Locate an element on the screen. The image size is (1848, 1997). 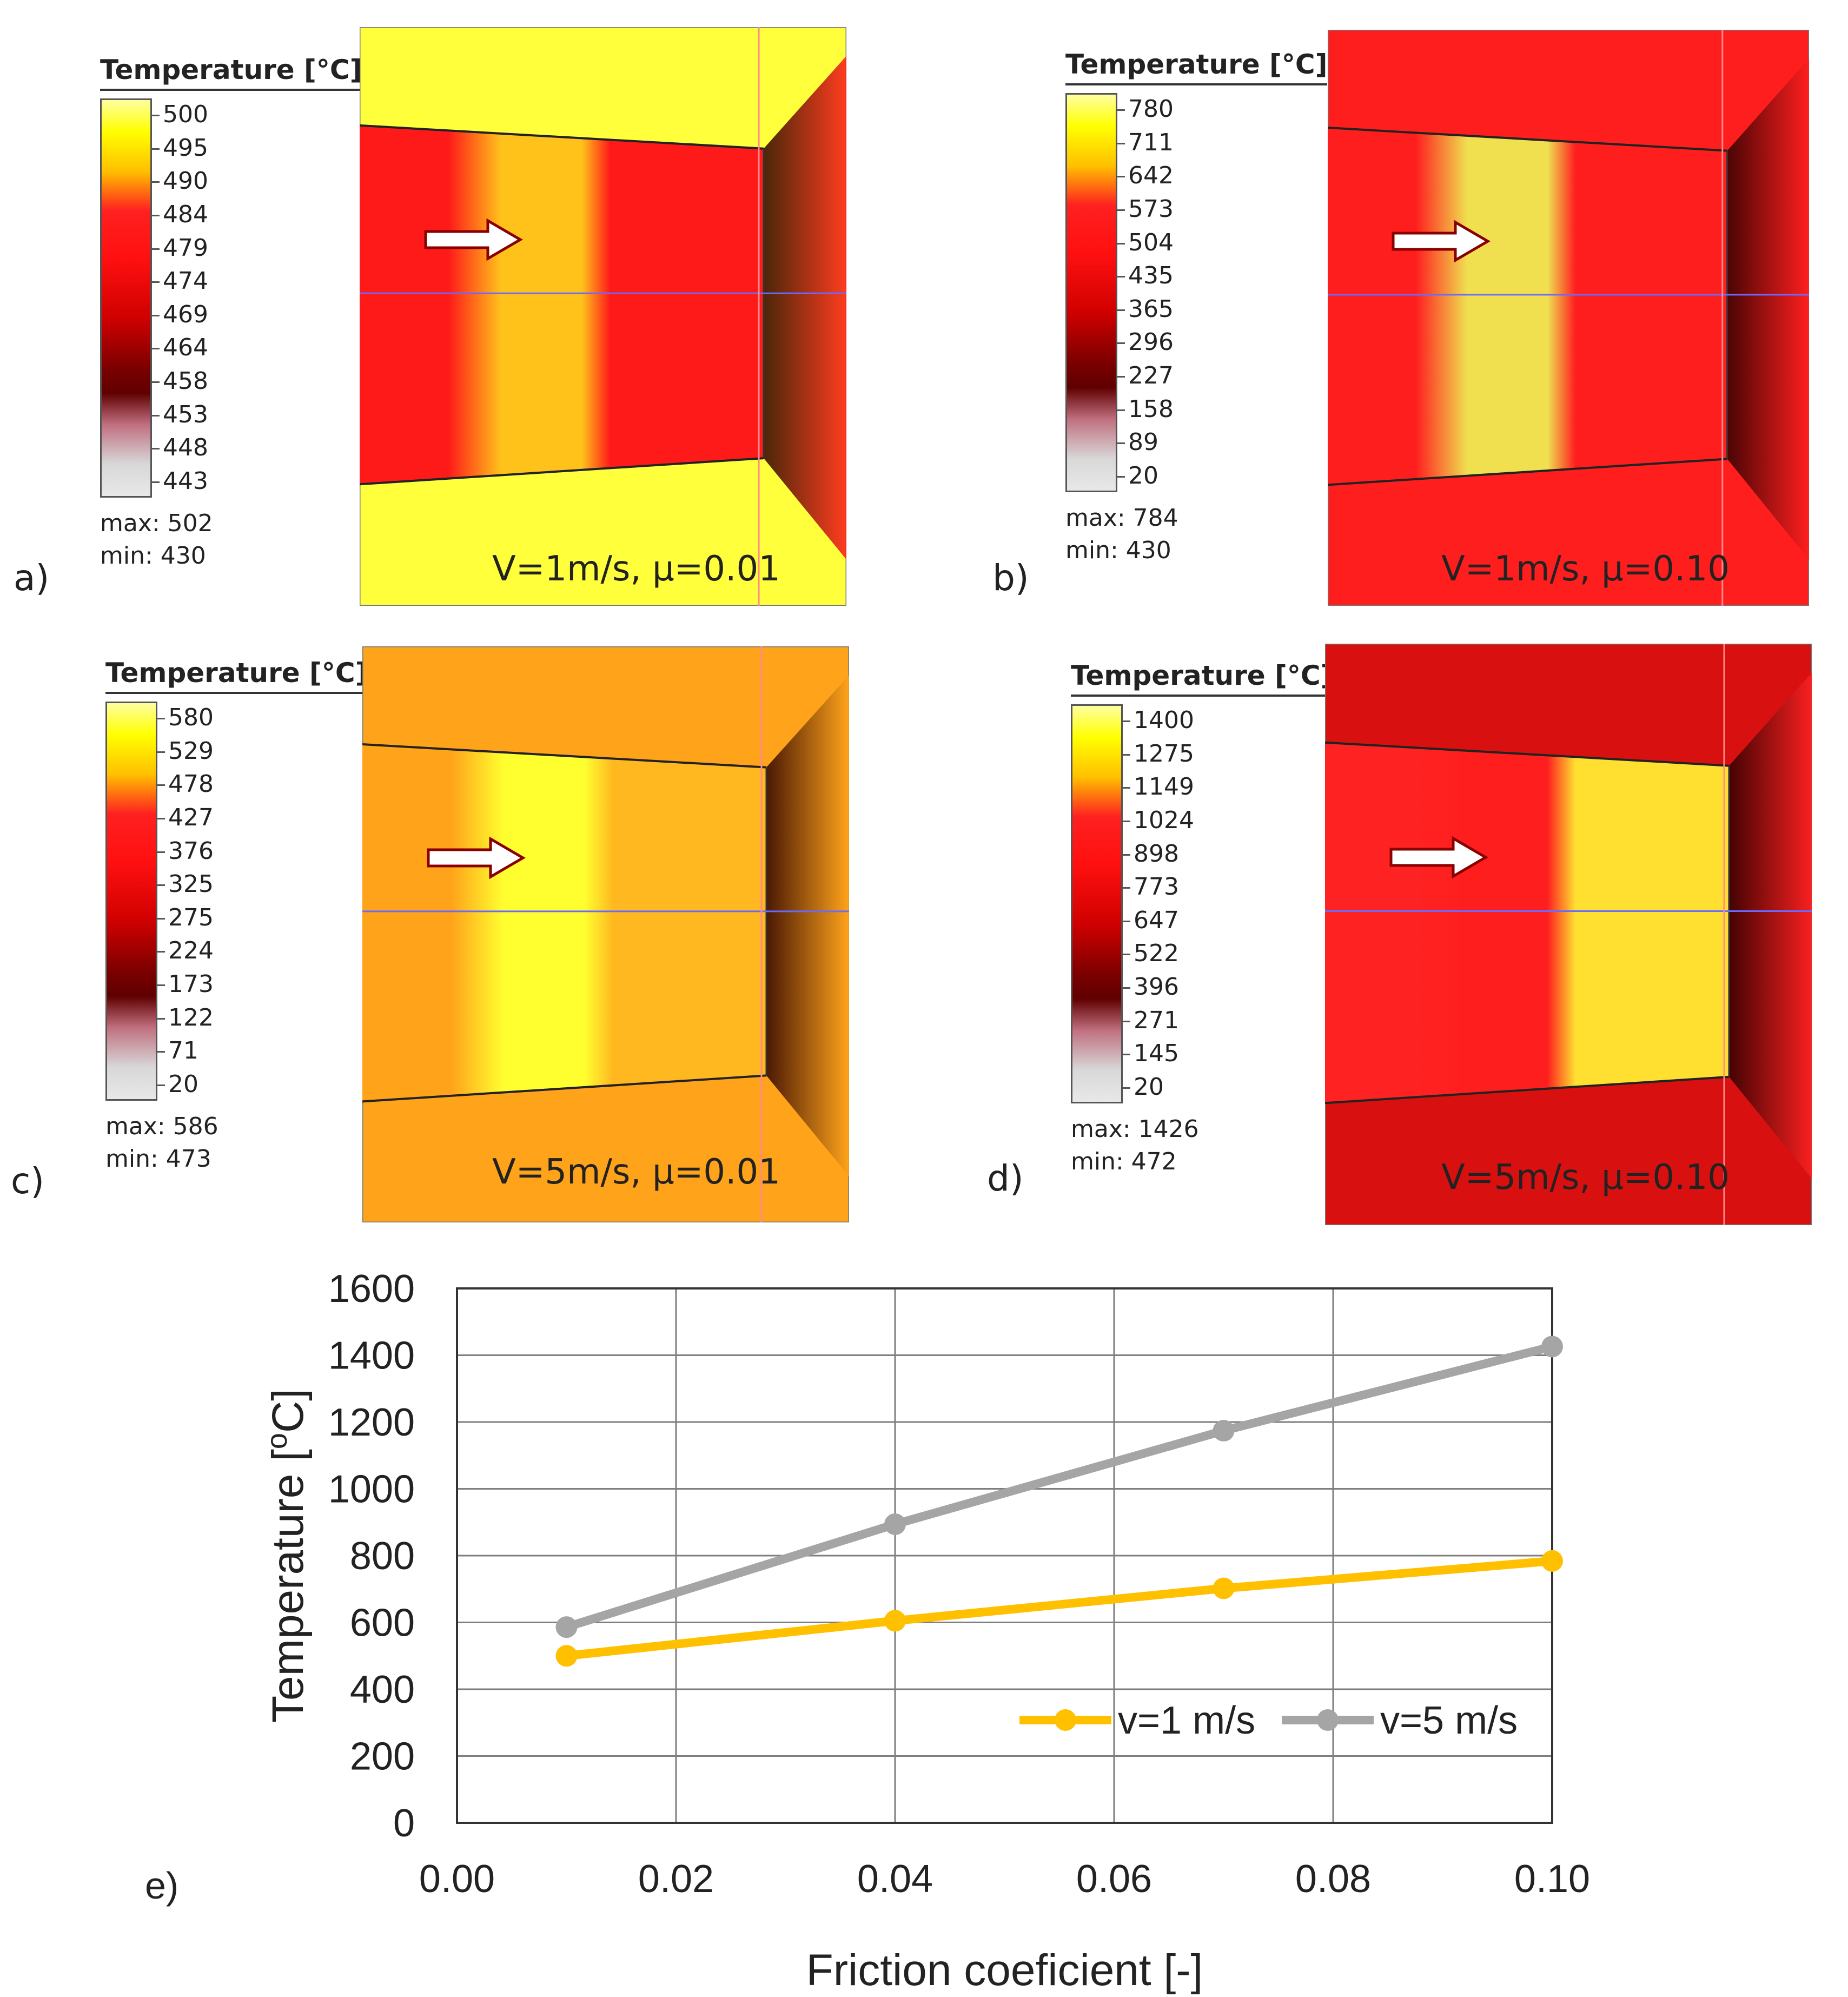
y-axis-title: Temperature [oC] is located at coordinates (287, 1555).